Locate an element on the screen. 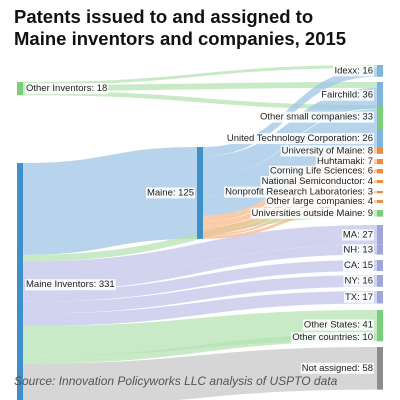 The image size is (400, 400). node-not_assigned is located at coordinates (380, 368).